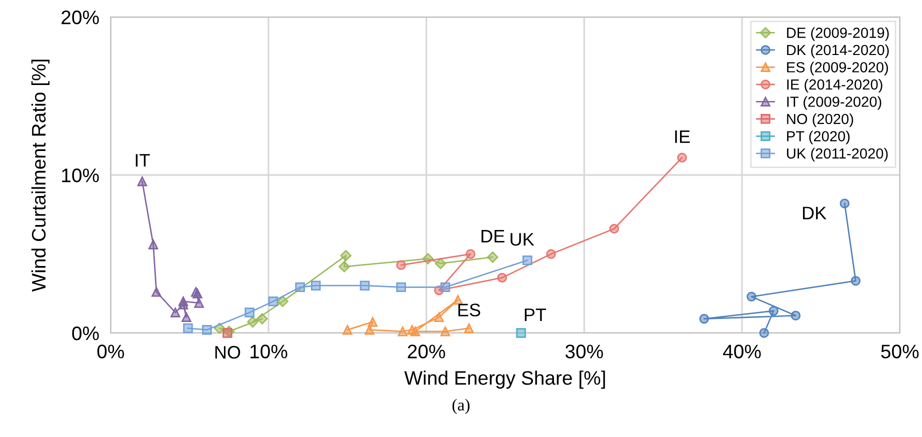 The image size is (922, 437). What do you see at coordinates (143, 160) in the screenshot?
I see `annotation: IT` at bounding box center [143, 160].